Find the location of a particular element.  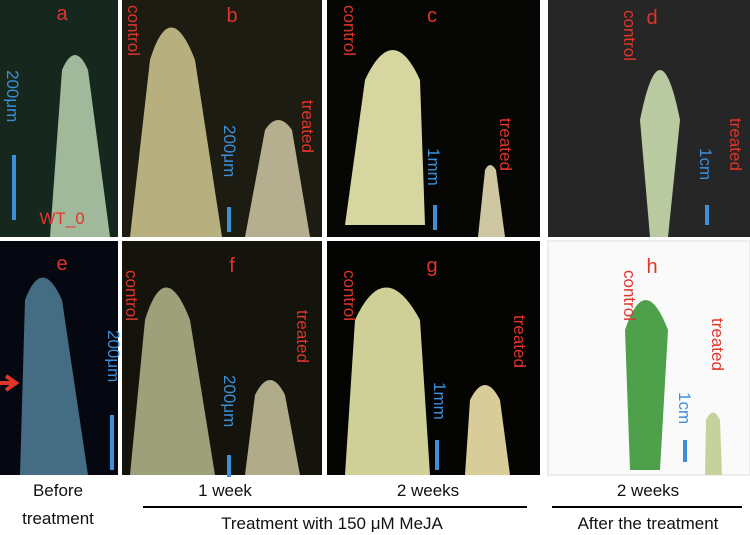

panel-letter: h is located at coordinates (651, 267).